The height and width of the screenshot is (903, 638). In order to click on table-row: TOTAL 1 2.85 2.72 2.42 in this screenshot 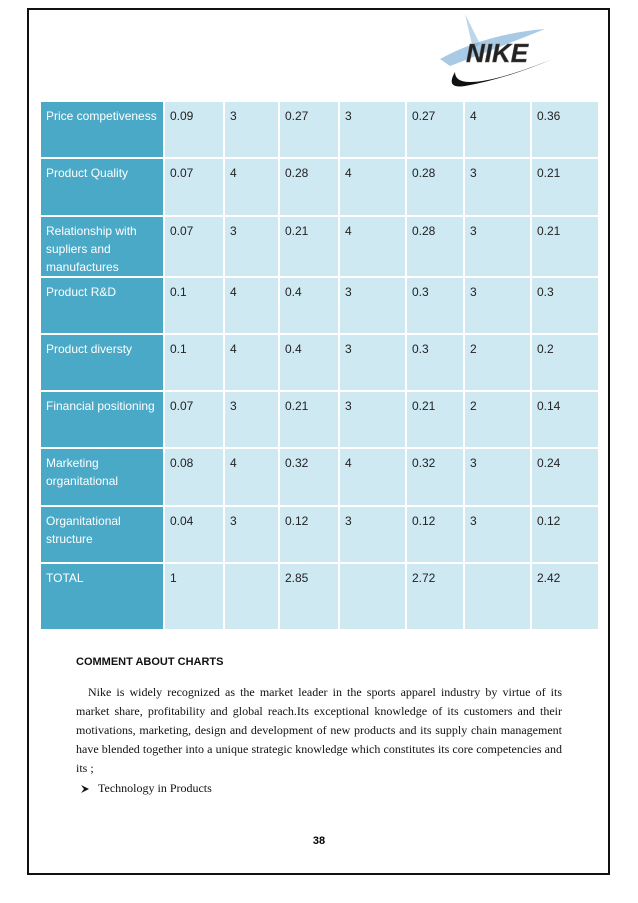, I will do `click(319, 597)`.